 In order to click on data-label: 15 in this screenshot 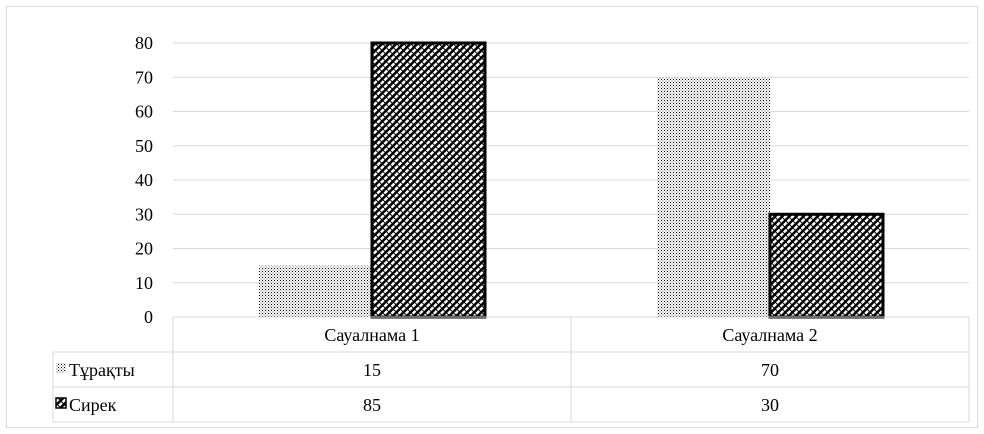, I will do `click(372, 370)`.